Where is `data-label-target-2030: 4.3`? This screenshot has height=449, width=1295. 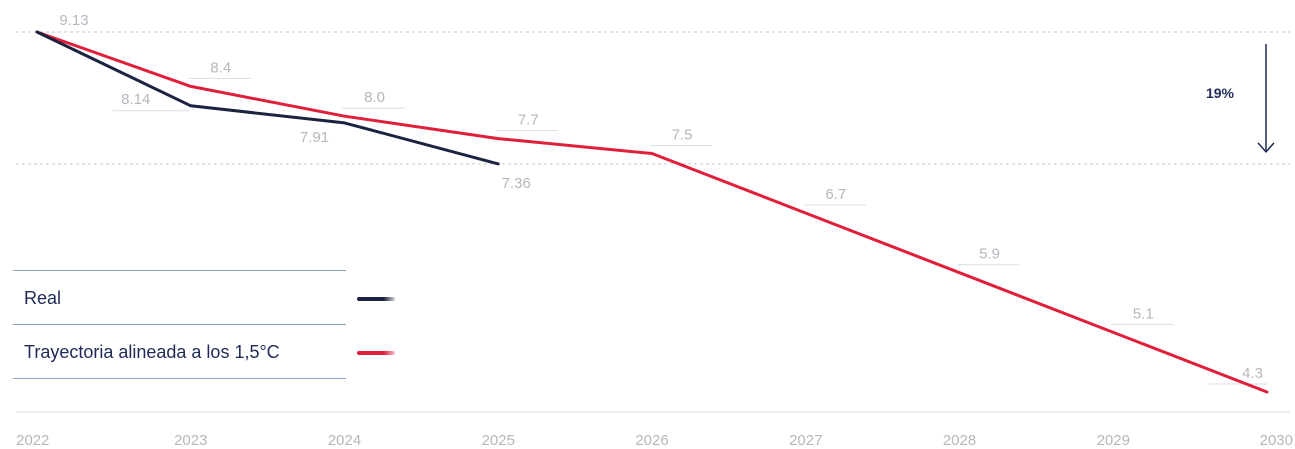 data-label-target-2030: 4.3 is located at coordinates (1252, 373).